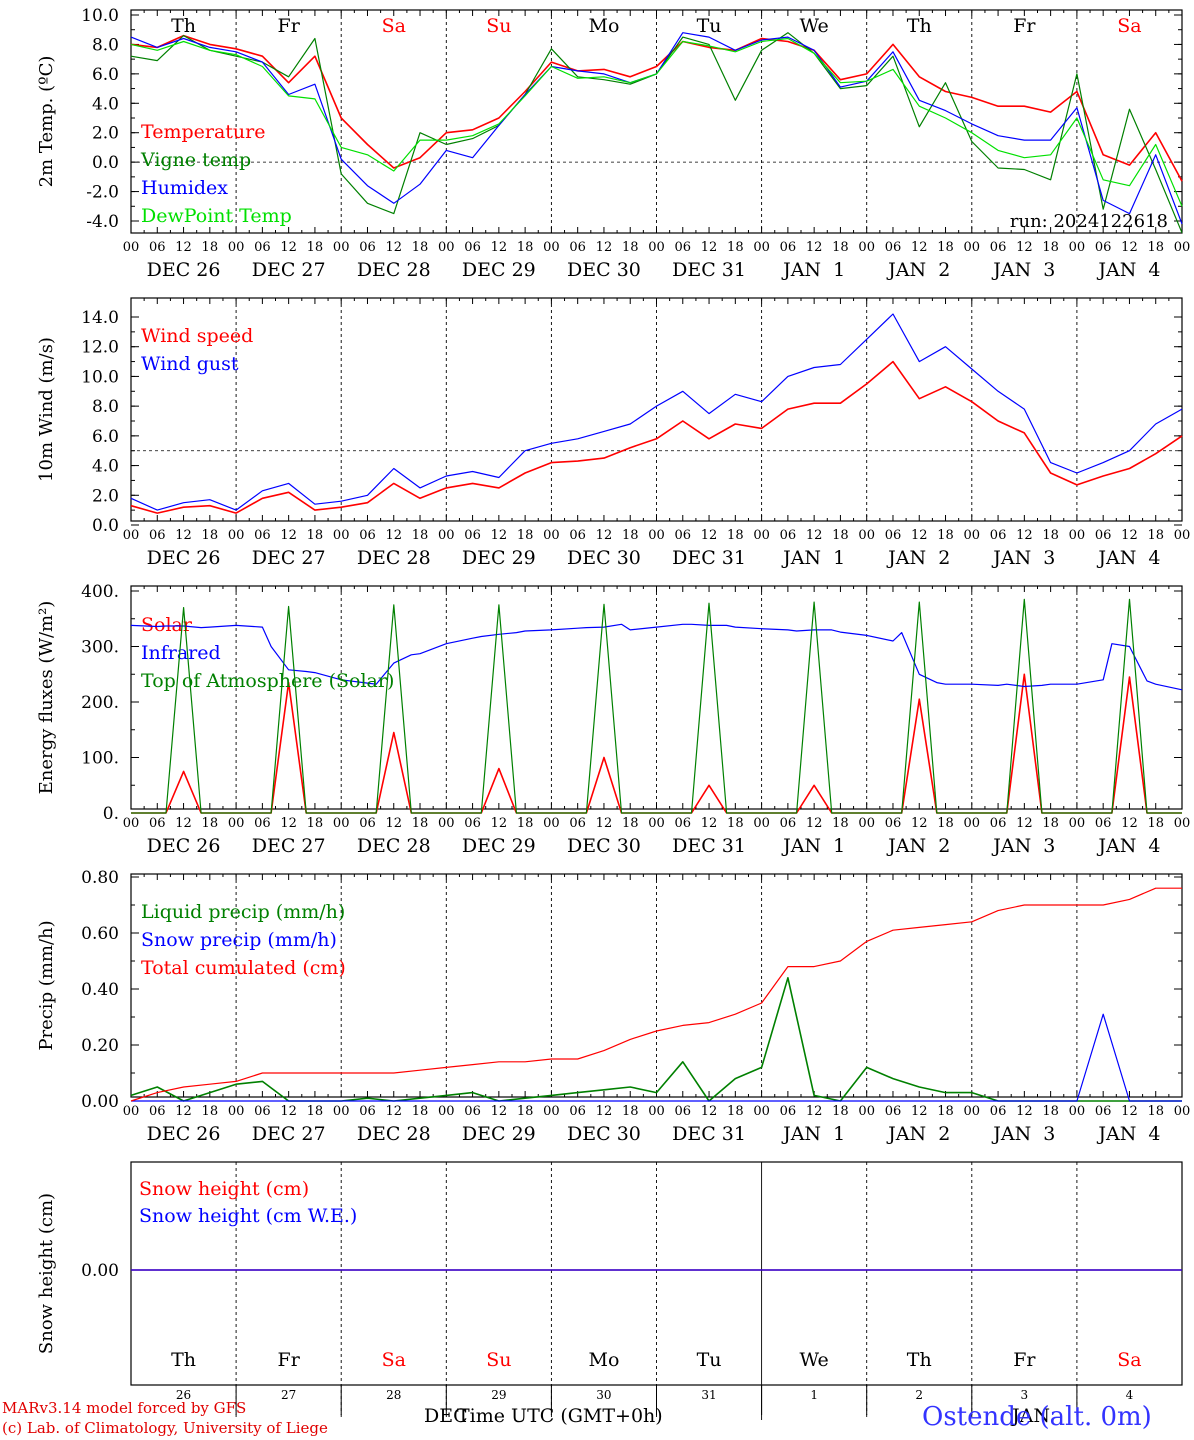  Describe the element at coordinates (1031, 1416) in the screenshot. I see `month-right-label: JAN` at that location.